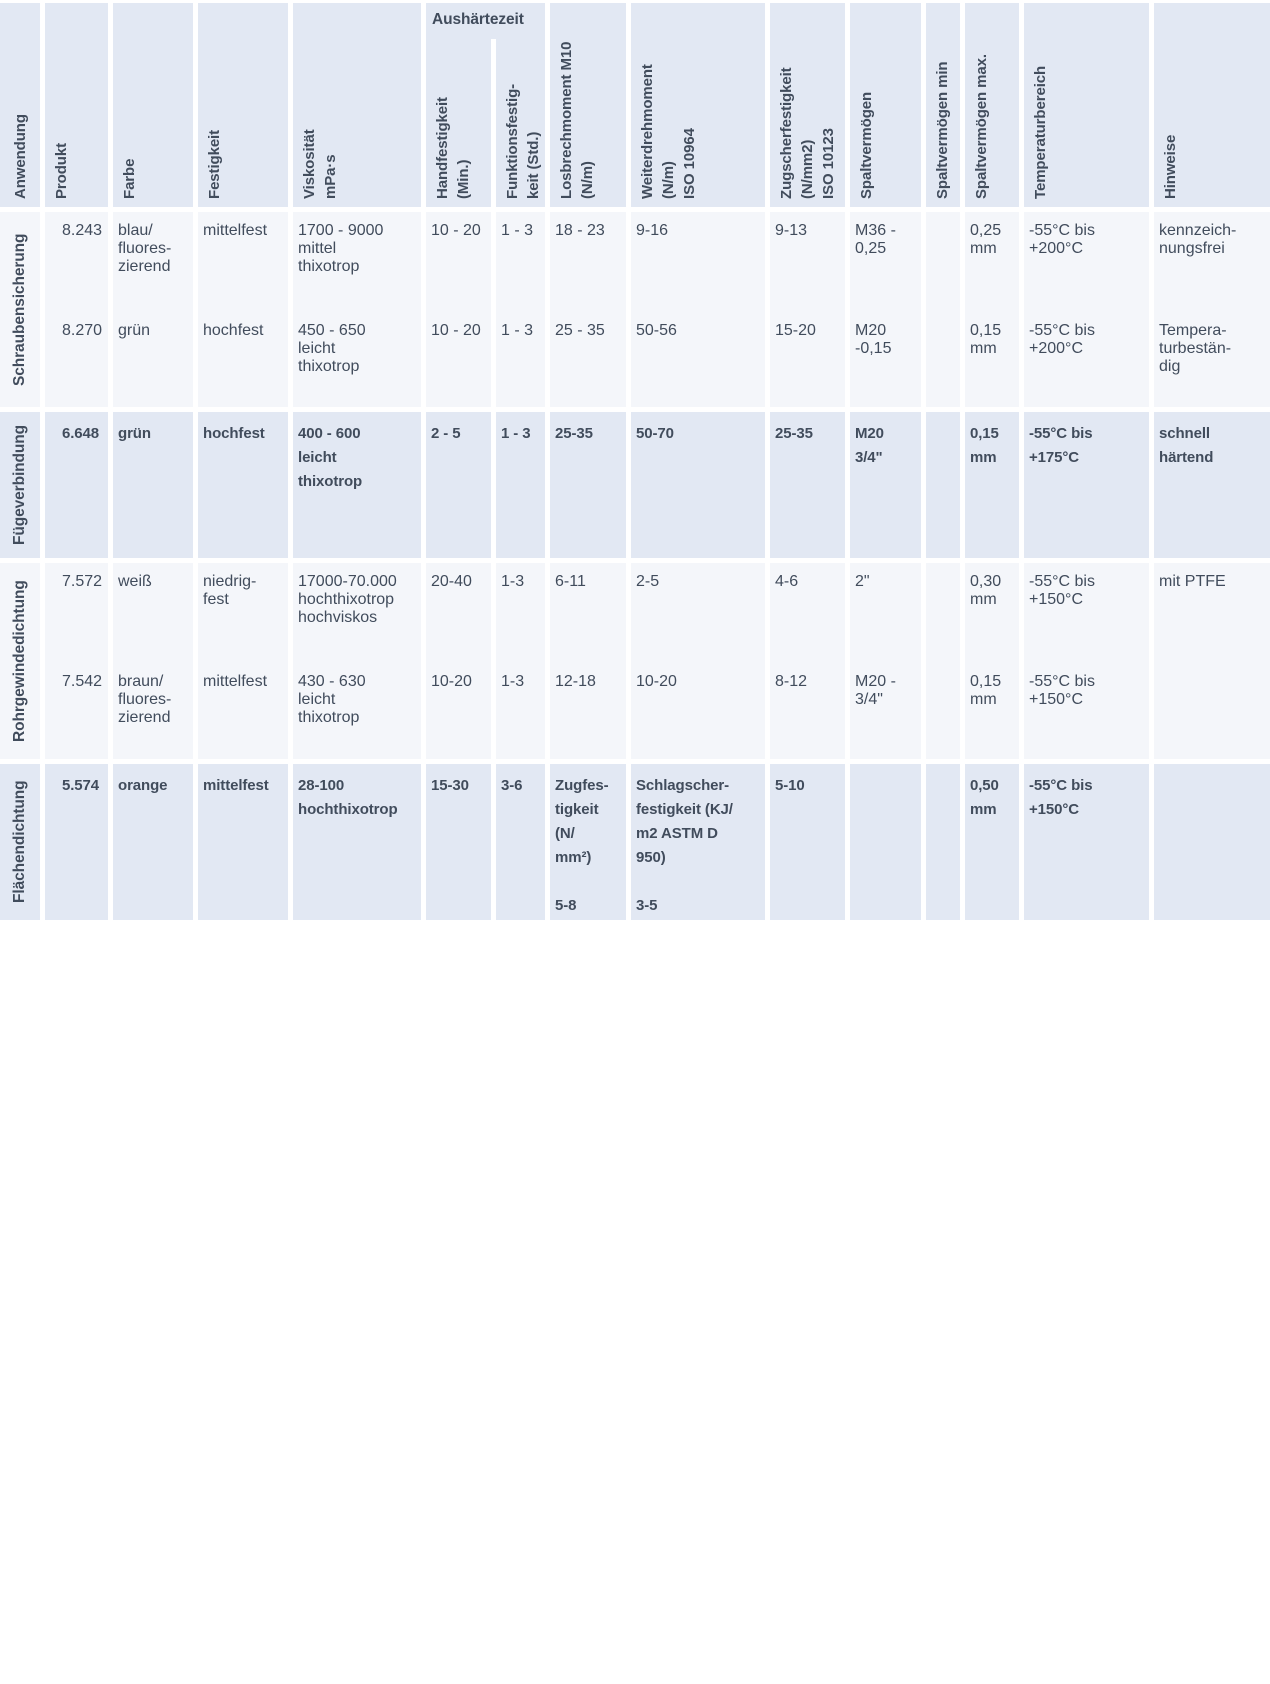 The height and width of the screenshot is (1684, 1270). What do you see at coordinates (243, 661) in the screenshot?
I see `cell-festigkeit: niedrig- fest mittelfest` at bounding box center [243, 661].